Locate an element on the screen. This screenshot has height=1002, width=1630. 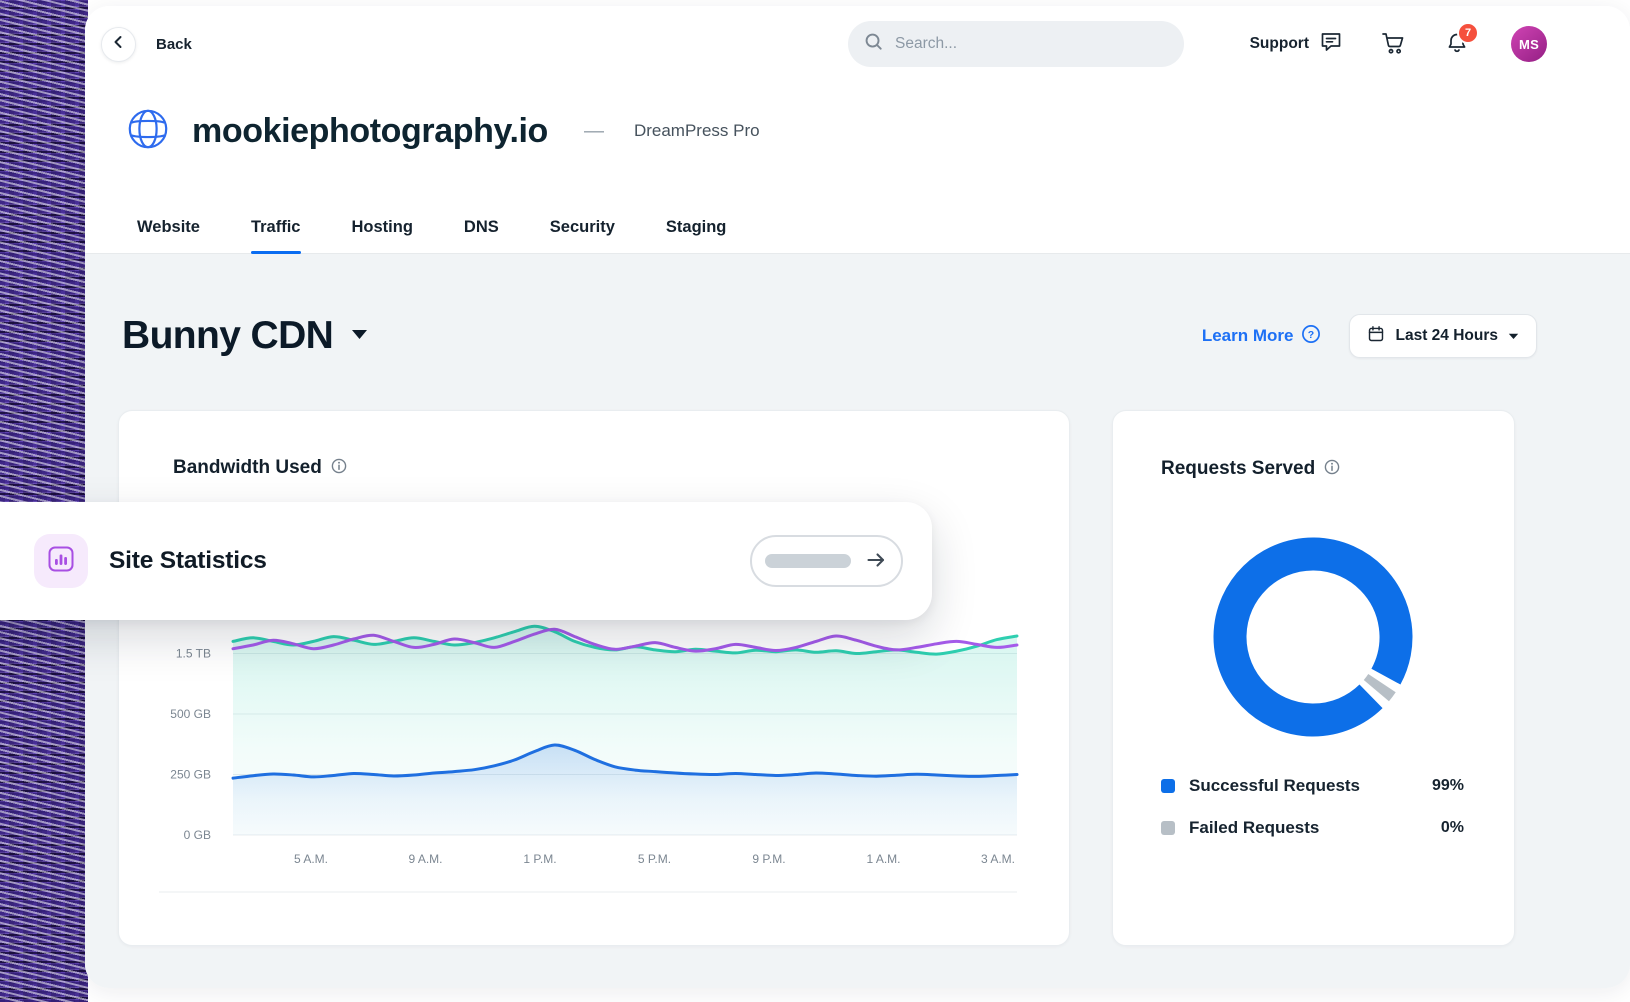
tab-staging: Staging is located at coordinates (696, 227).